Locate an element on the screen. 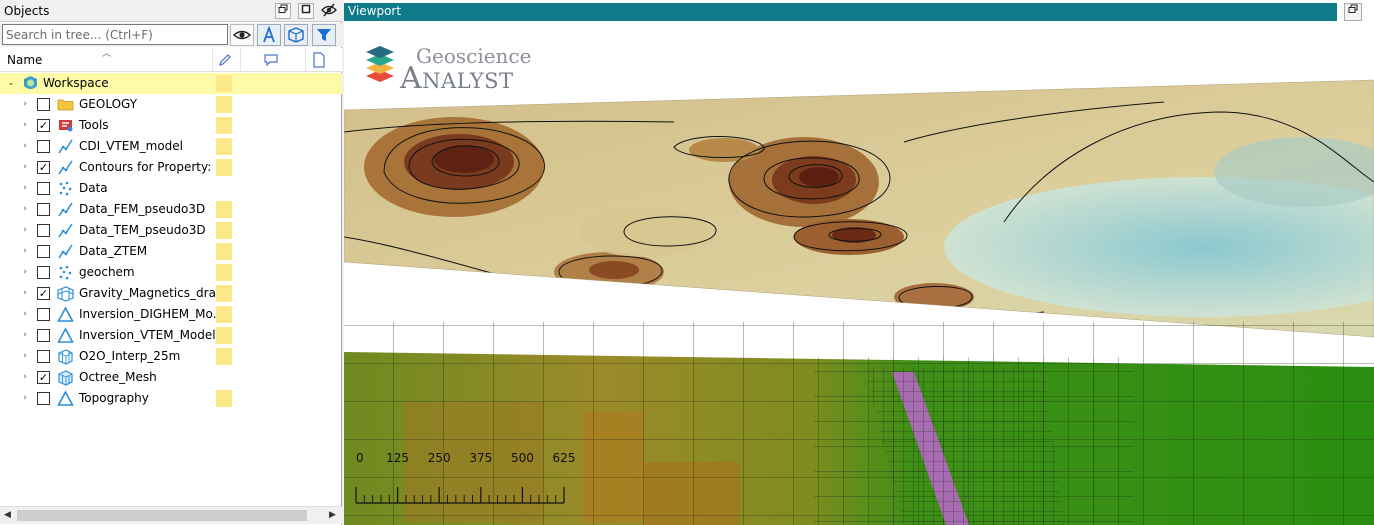 The width and height of the screenshot is (1374, 525). conductor-cells is located at coordinates (930, 448).